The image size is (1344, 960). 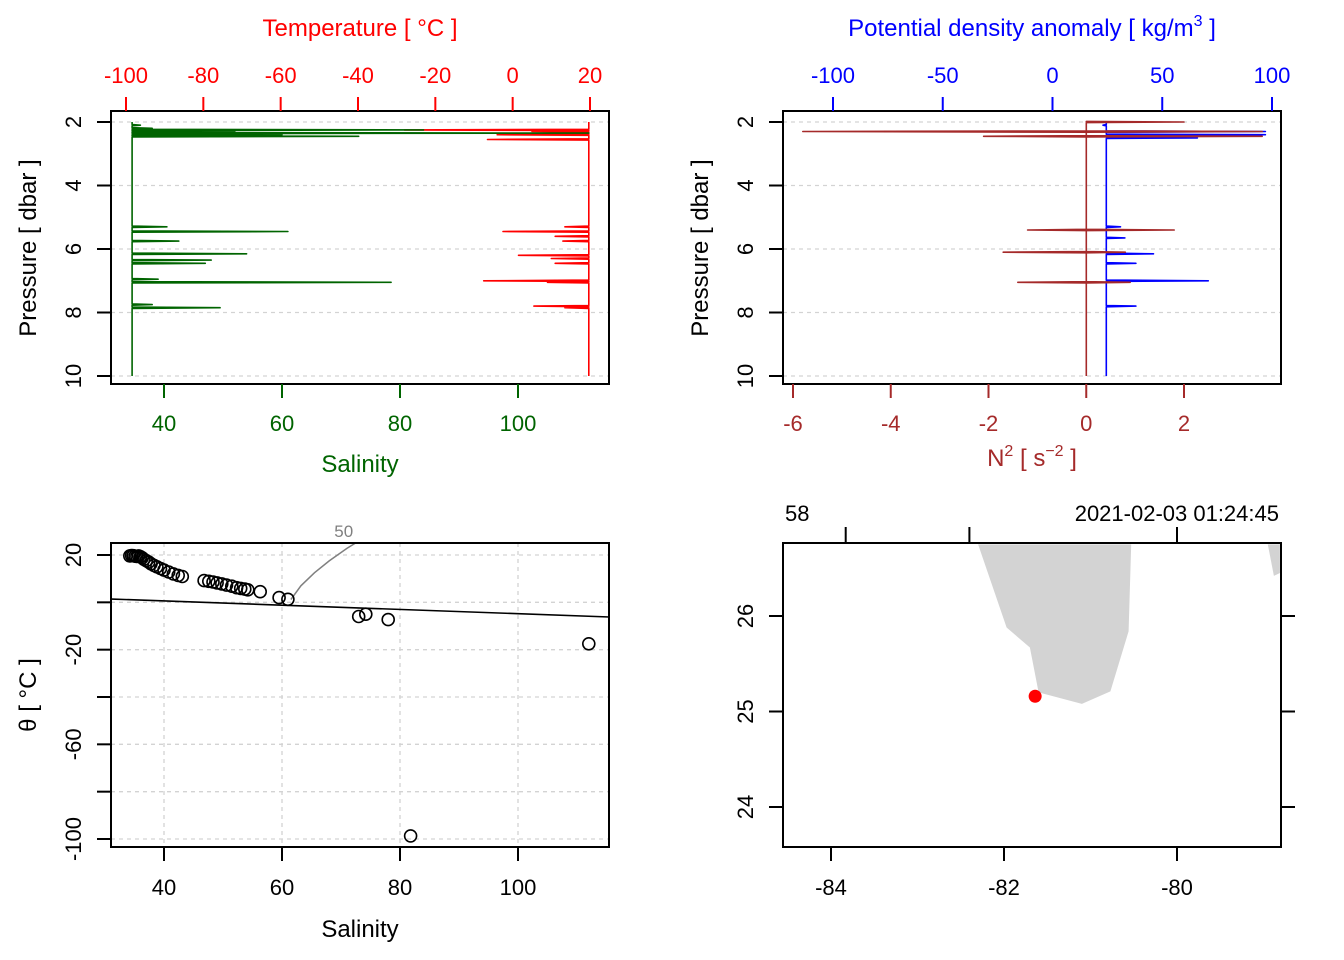 What do you see at coordinates (360, 570) in the screenshot?
I see `ts-lines: 50` at bounding box center [360, 570].